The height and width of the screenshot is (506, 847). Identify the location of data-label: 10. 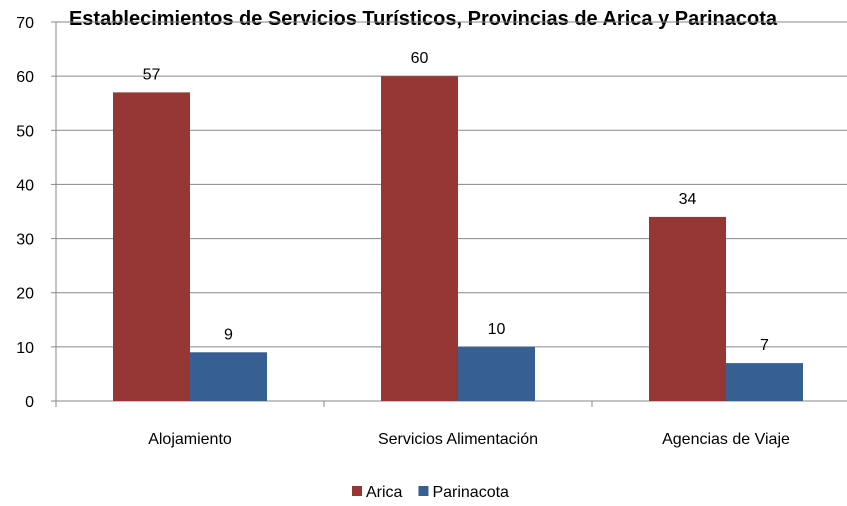
(497, 329).